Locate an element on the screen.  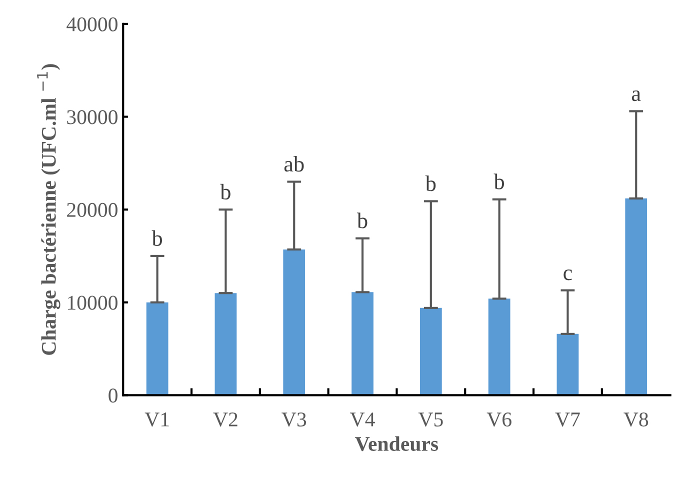
x-tick-label: V3 is located at coordinates (294, 419).